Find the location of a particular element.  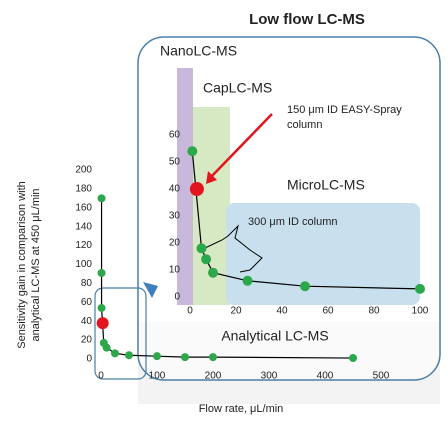

y-axis-label: Sensitivity gain in comparison with is located at coordinates (22, 265).